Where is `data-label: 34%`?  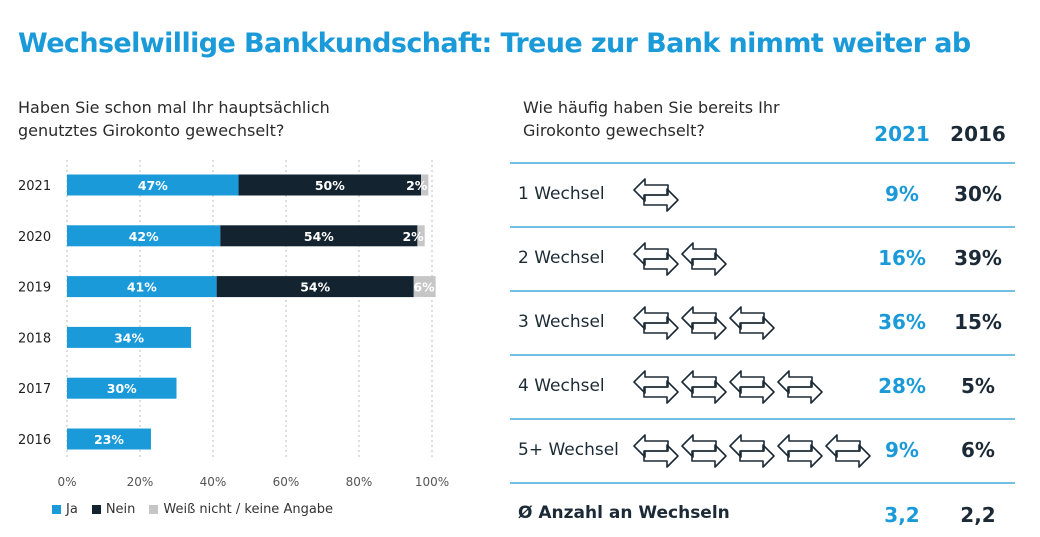
data-label: 34% is located at coordinates (129, 337).